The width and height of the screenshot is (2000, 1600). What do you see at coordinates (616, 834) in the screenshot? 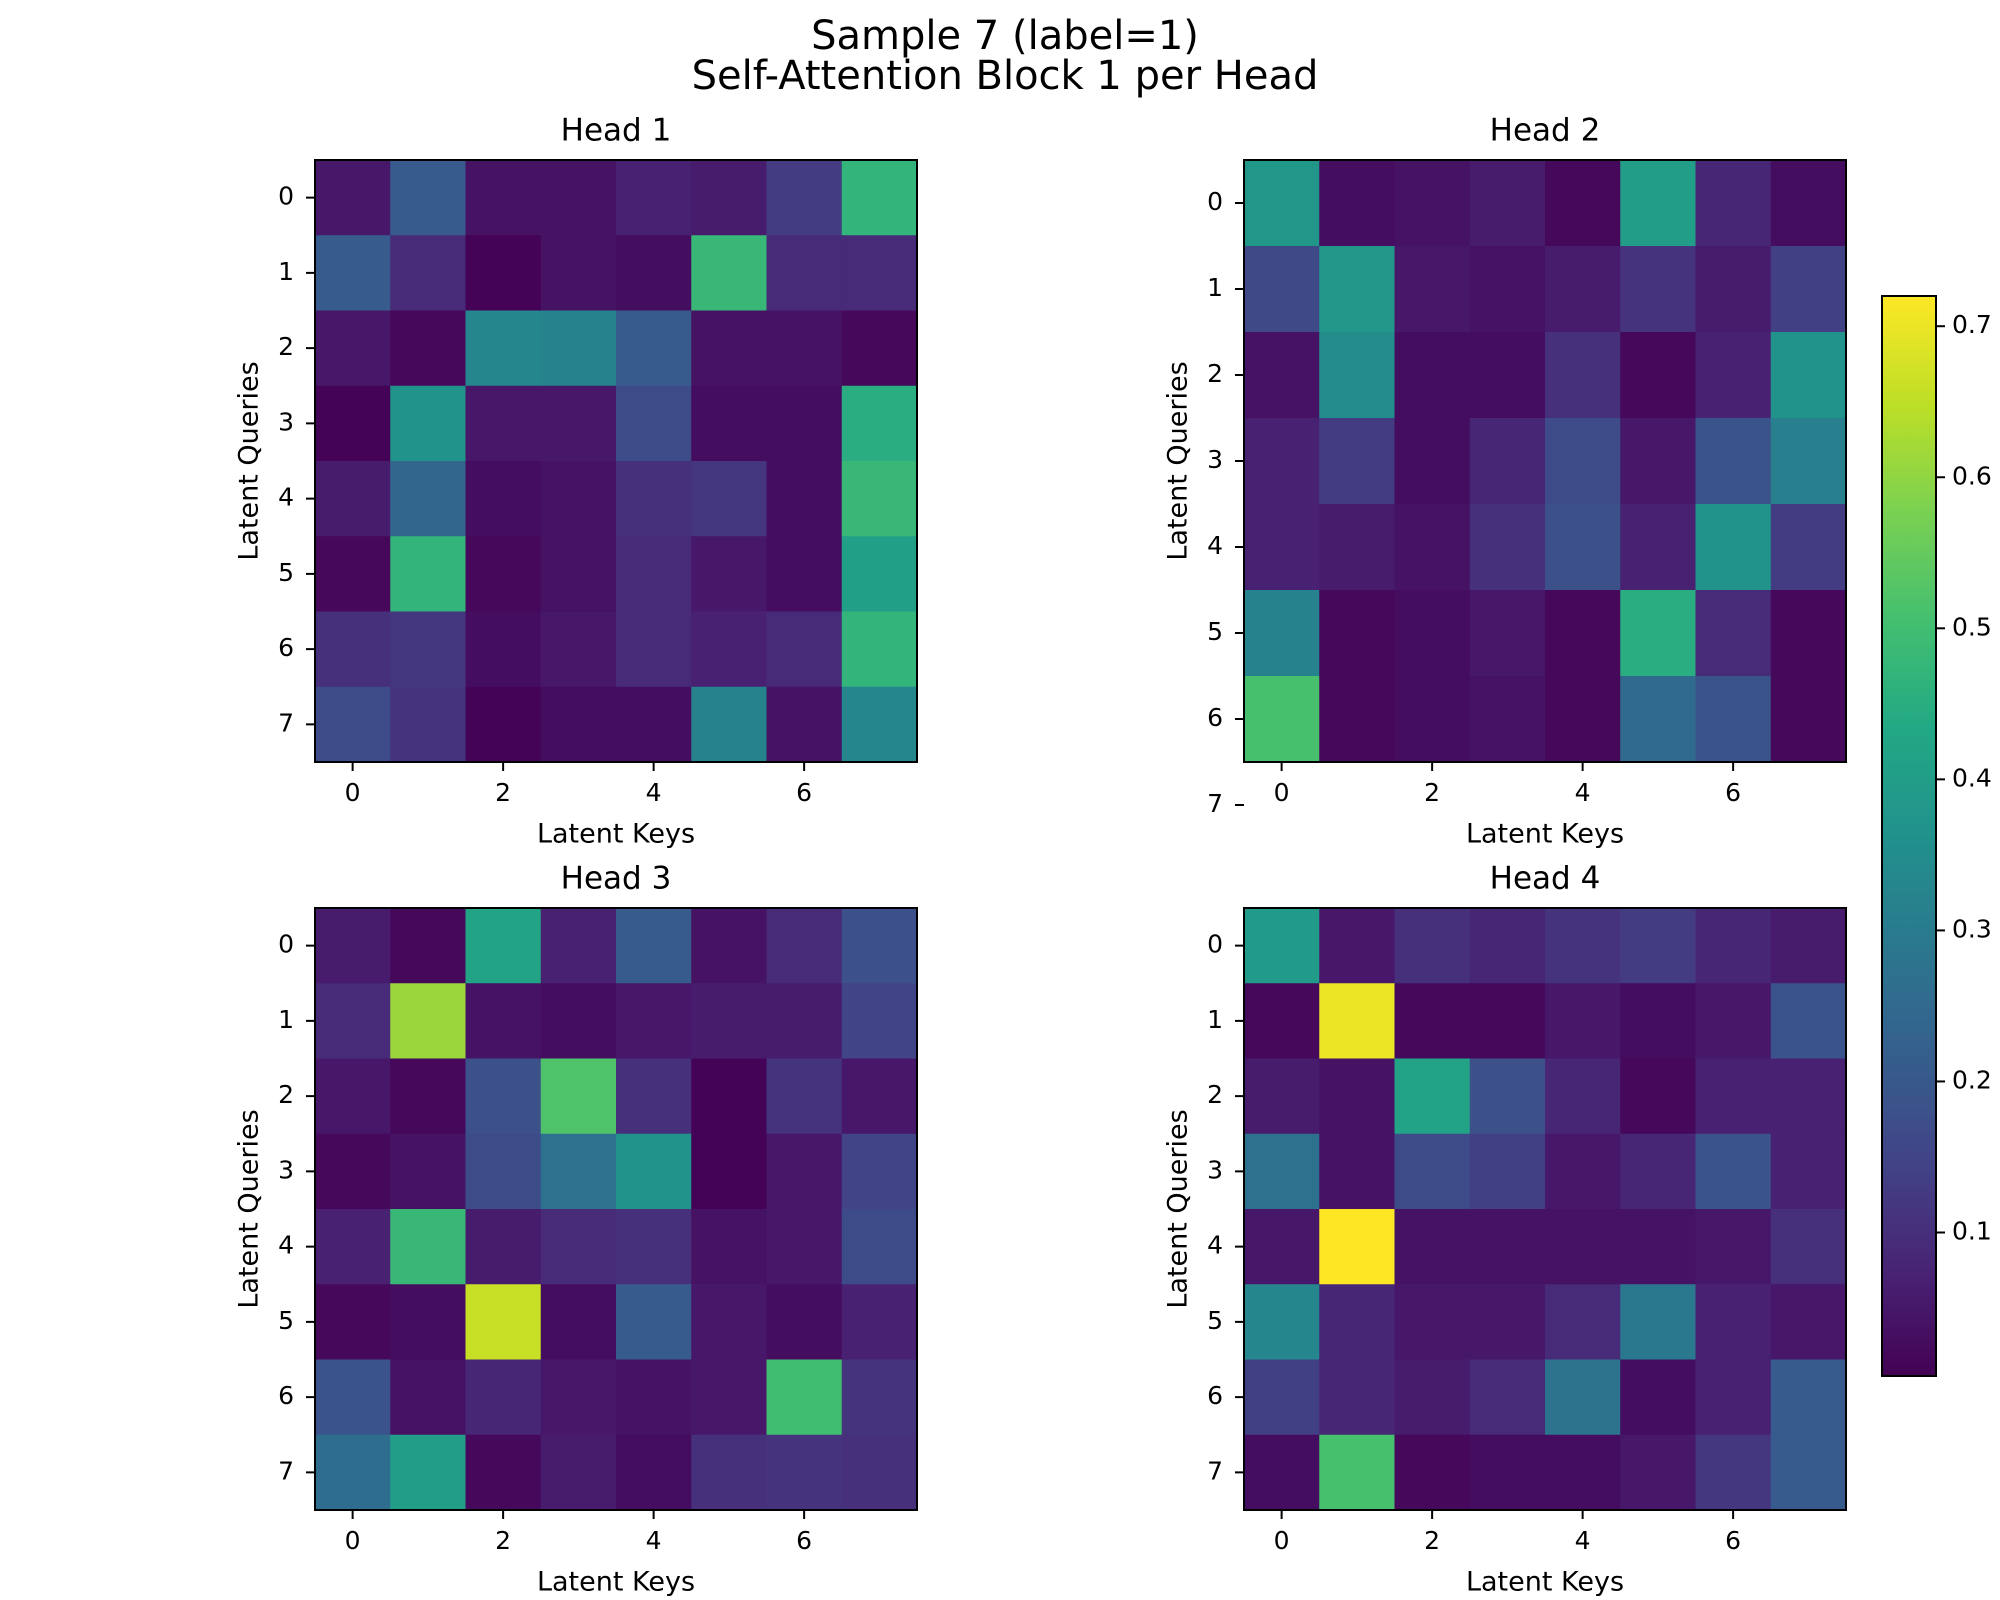
I see `x-axis-label: Latent Keys` at bounding box center [616, 834].